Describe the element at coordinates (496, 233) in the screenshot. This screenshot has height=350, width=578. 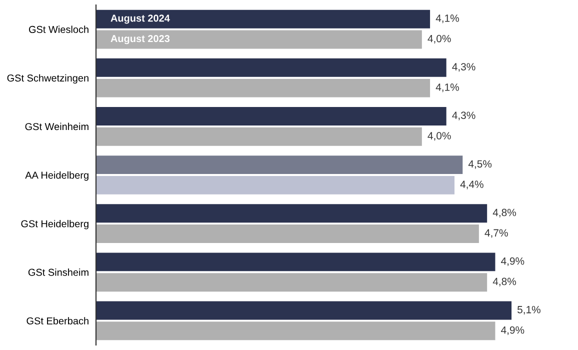
I see `data-label: 4,7%` at that location.